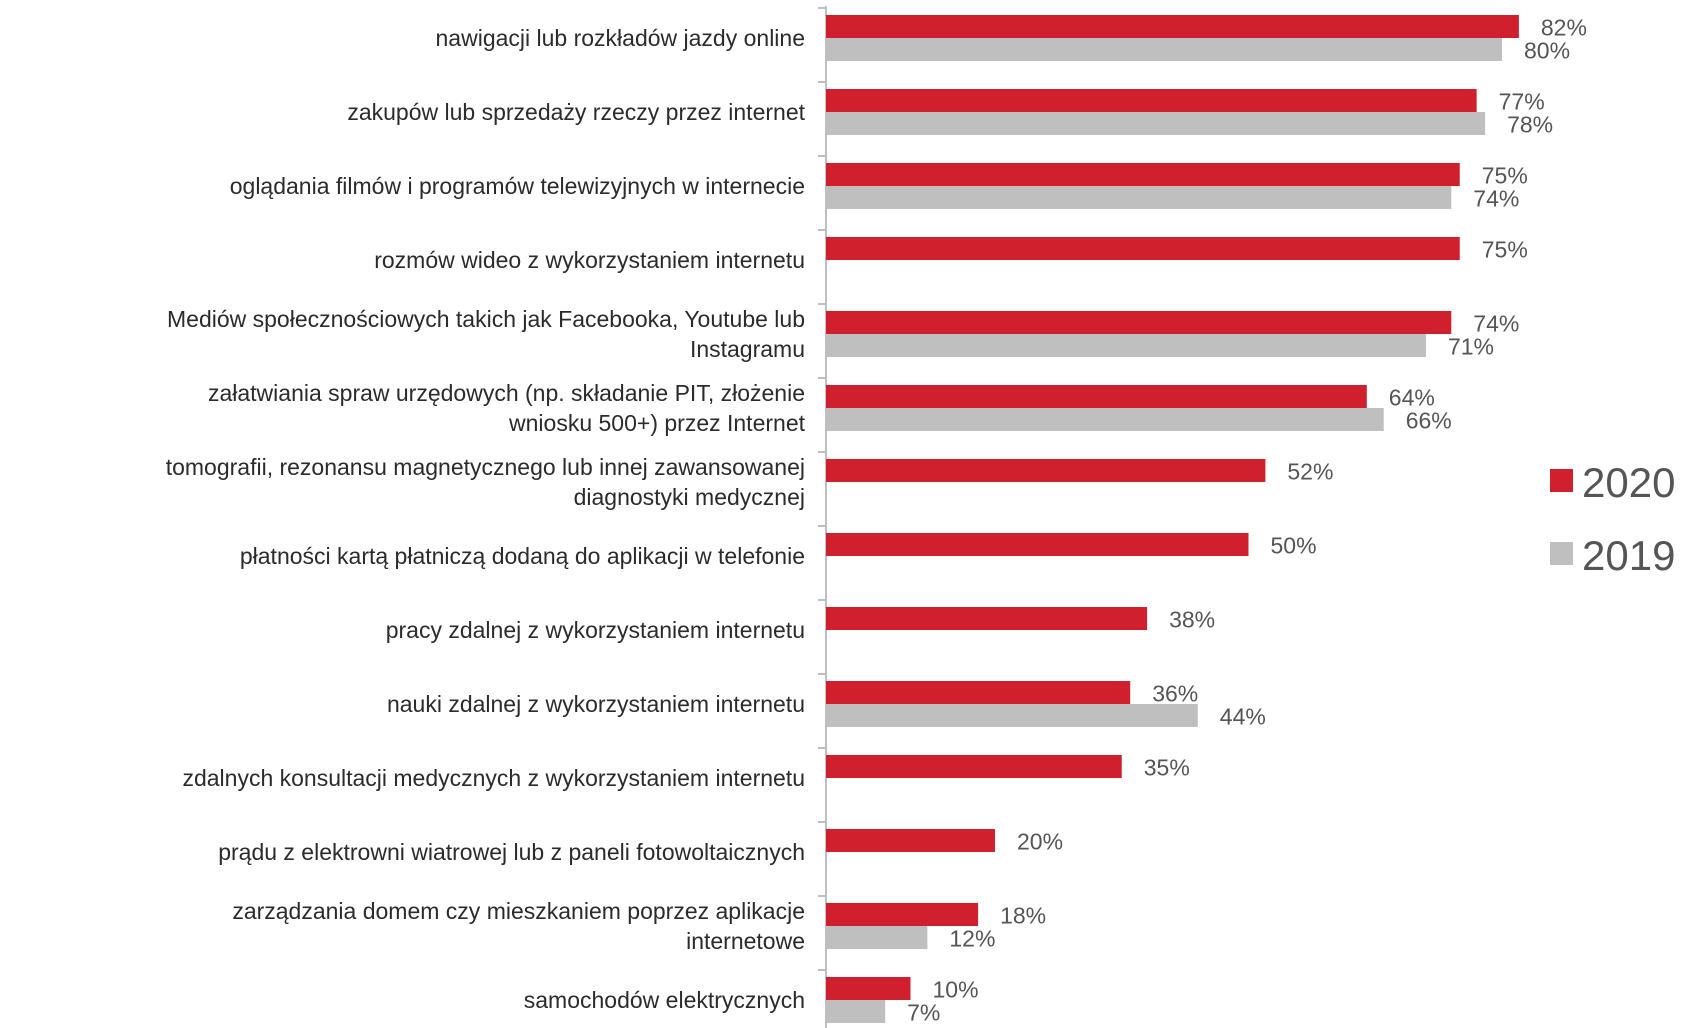 This screenshot has height=1028, width=1702. Describe the element at coordinates (956, 990) in the screenshot. I see `data-label-2020: 10%` at that location.